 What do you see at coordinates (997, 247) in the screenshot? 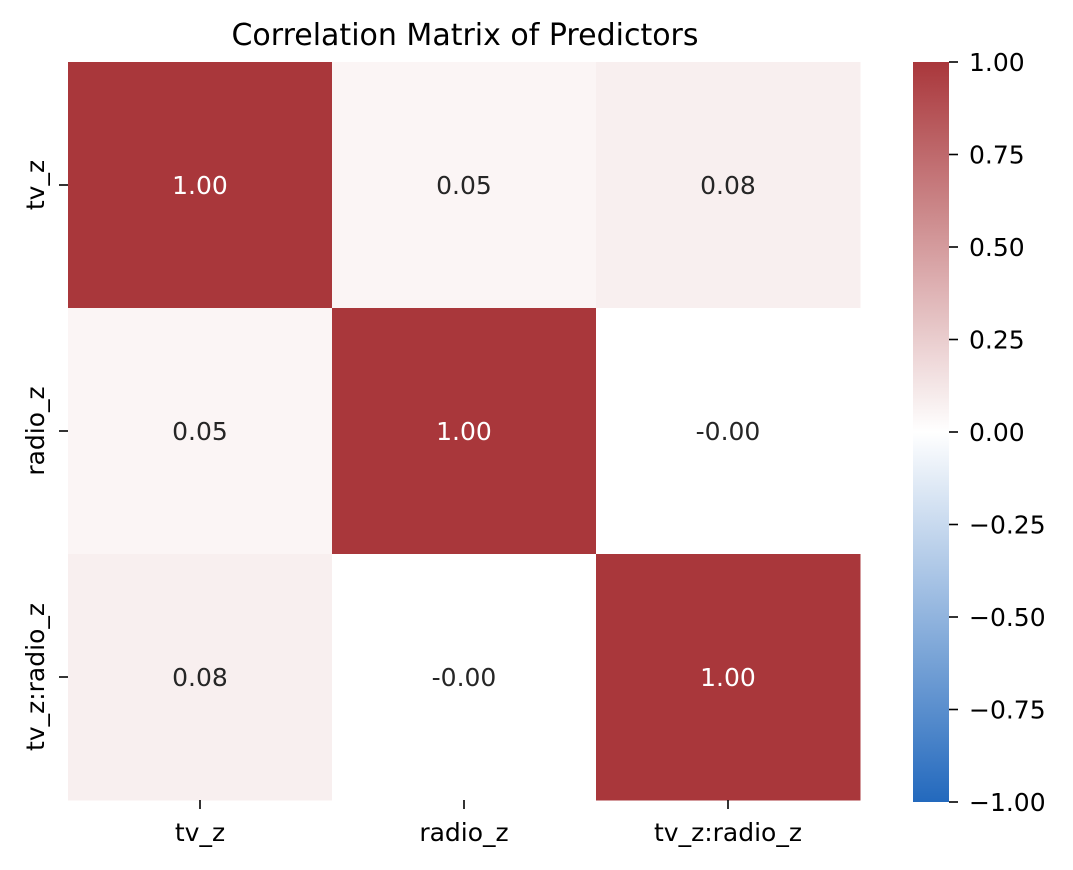
I see `colorbar-tick-label: 0.50` at bounding box center [997, 247].